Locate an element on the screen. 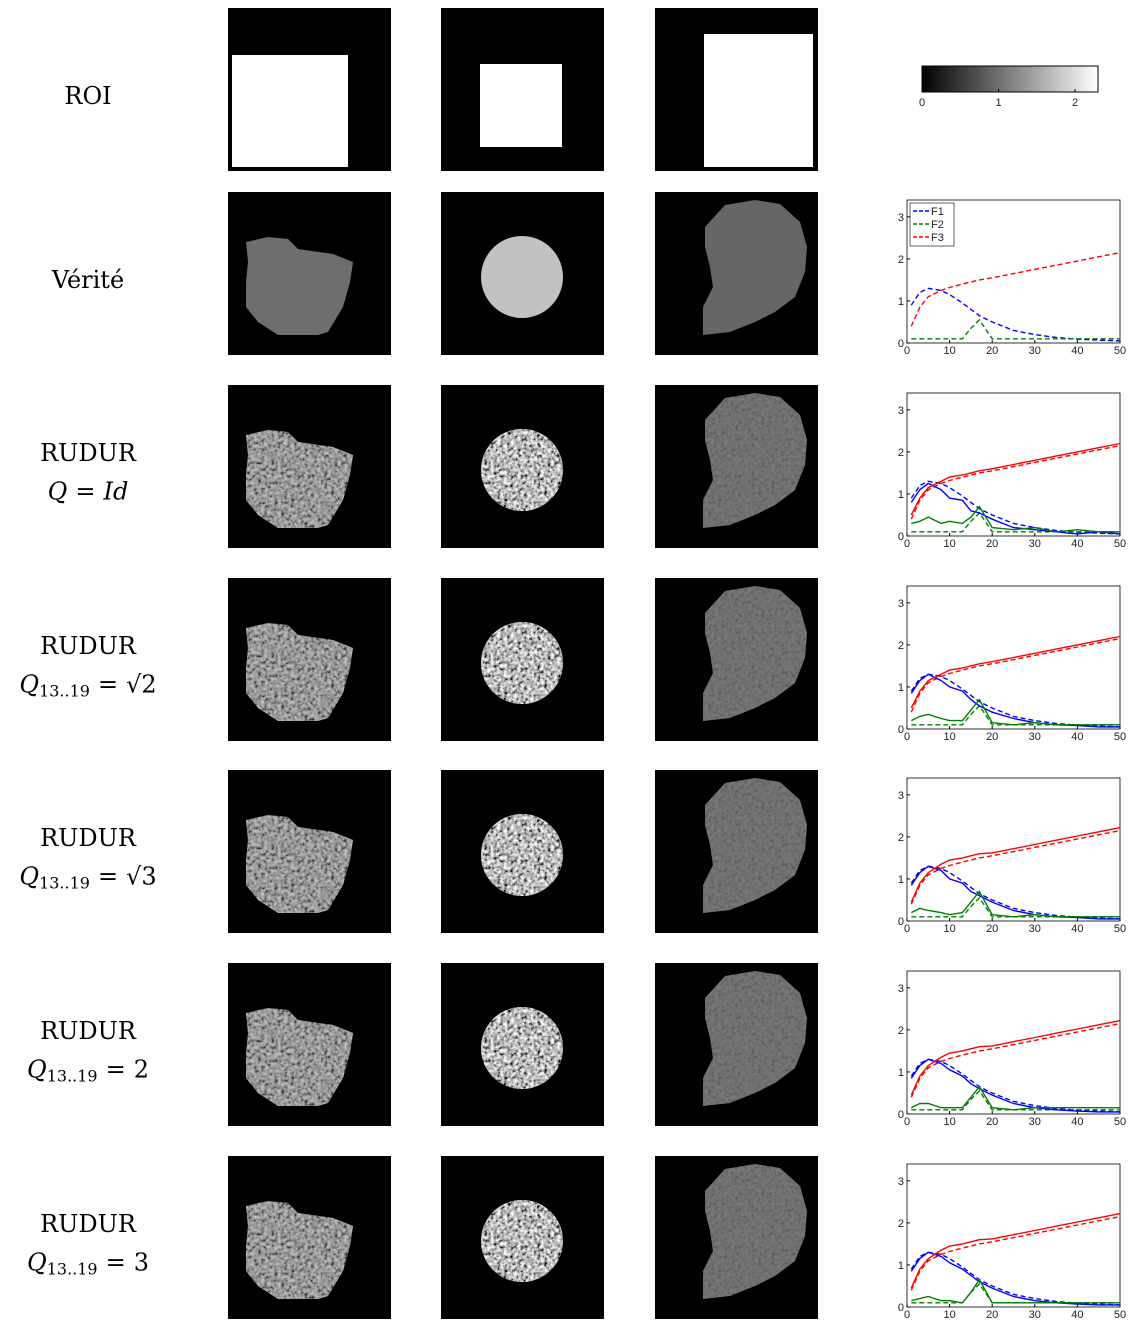  legend-label: F1 is located at coordinates (937, 212).